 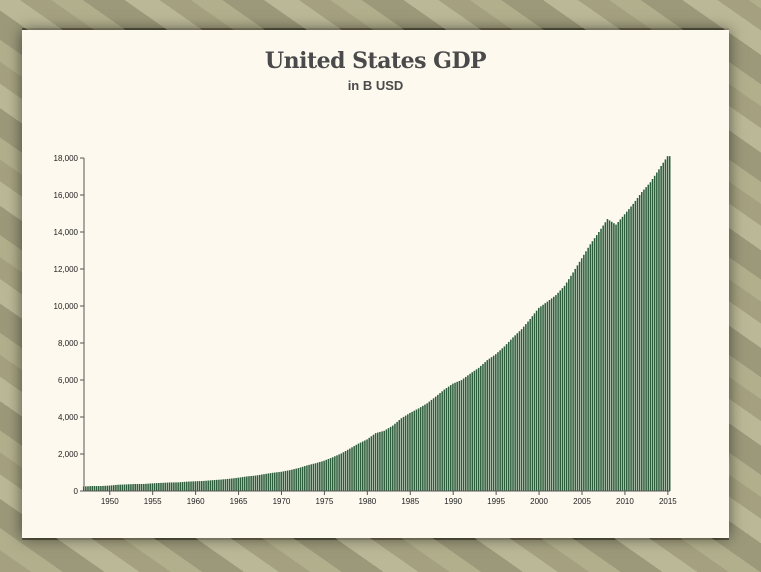 I want to click on x-tick: 2005, so click(x=582, y=498).